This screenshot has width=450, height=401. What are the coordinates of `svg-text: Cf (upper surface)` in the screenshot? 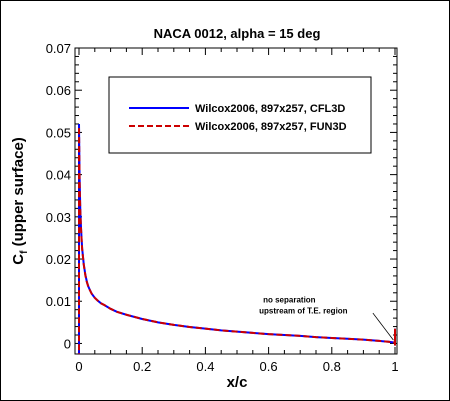 It's located at (20, 201).